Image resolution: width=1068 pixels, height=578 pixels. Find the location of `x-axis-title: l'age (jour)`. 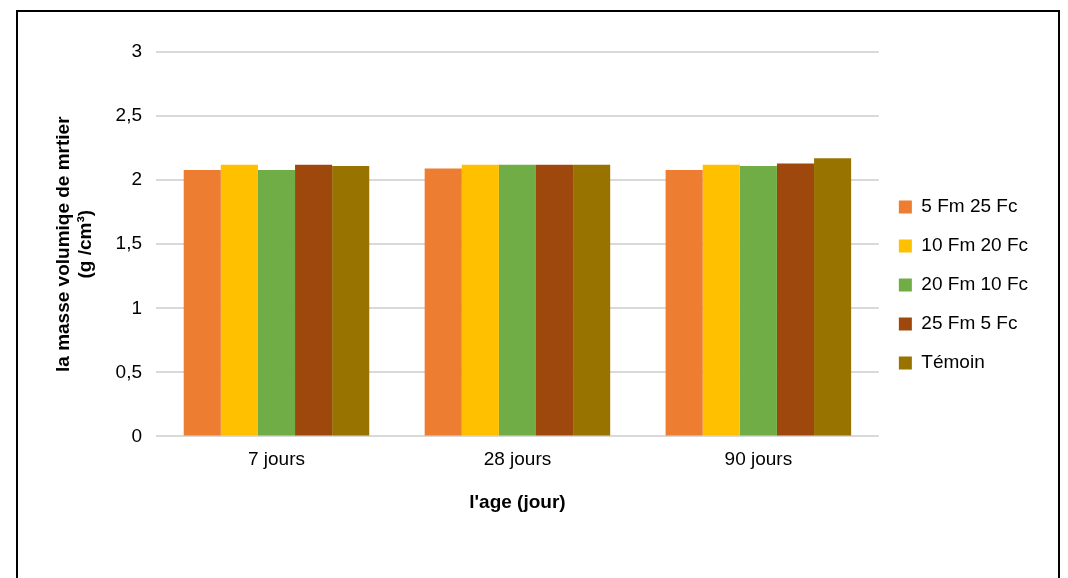

x-axis-title: l'age (jour) is located at coordinates (517, 501).